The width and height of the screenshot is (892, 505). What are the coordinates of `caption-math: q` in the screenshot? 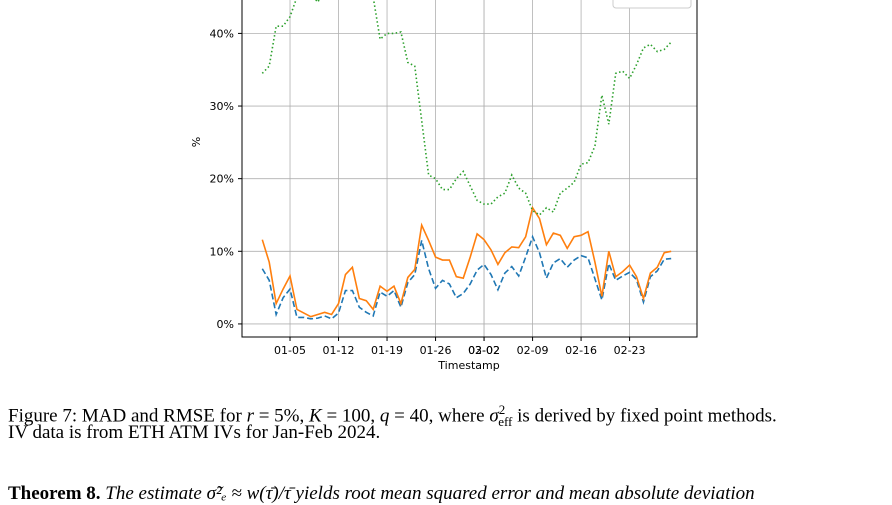 It's located at (384, 416).